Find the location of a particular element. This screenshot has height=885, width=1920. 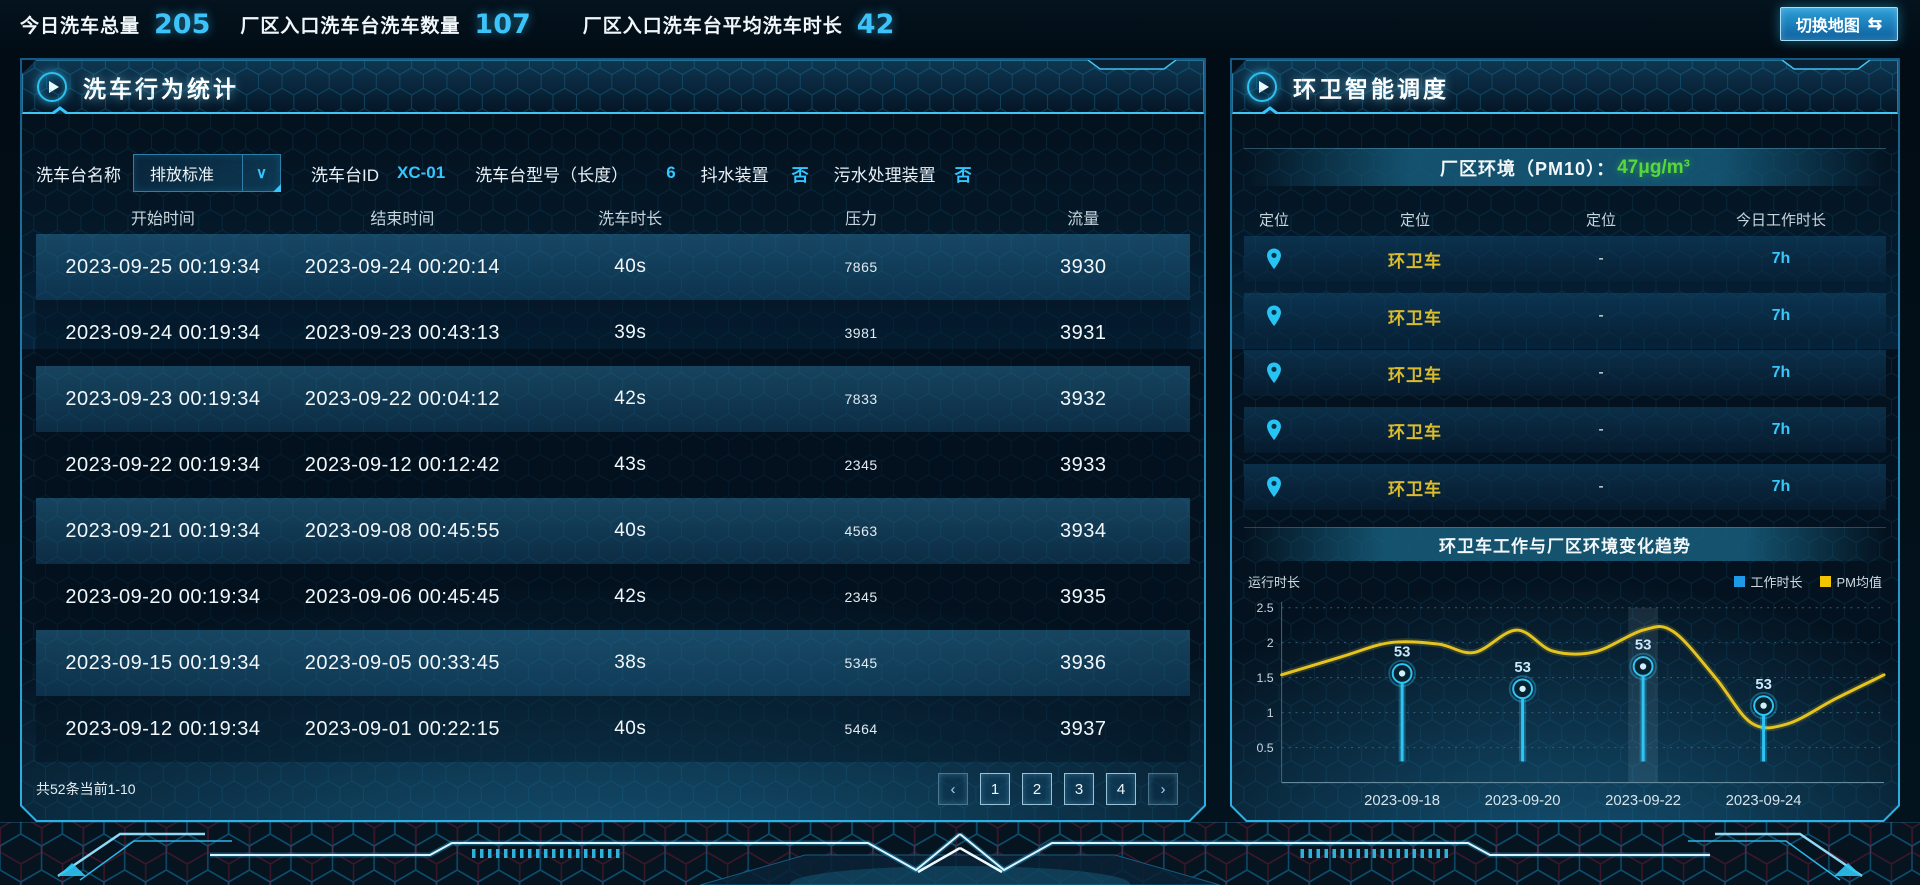

col-location-3: 定位 is located at coordinates (1600, 220).